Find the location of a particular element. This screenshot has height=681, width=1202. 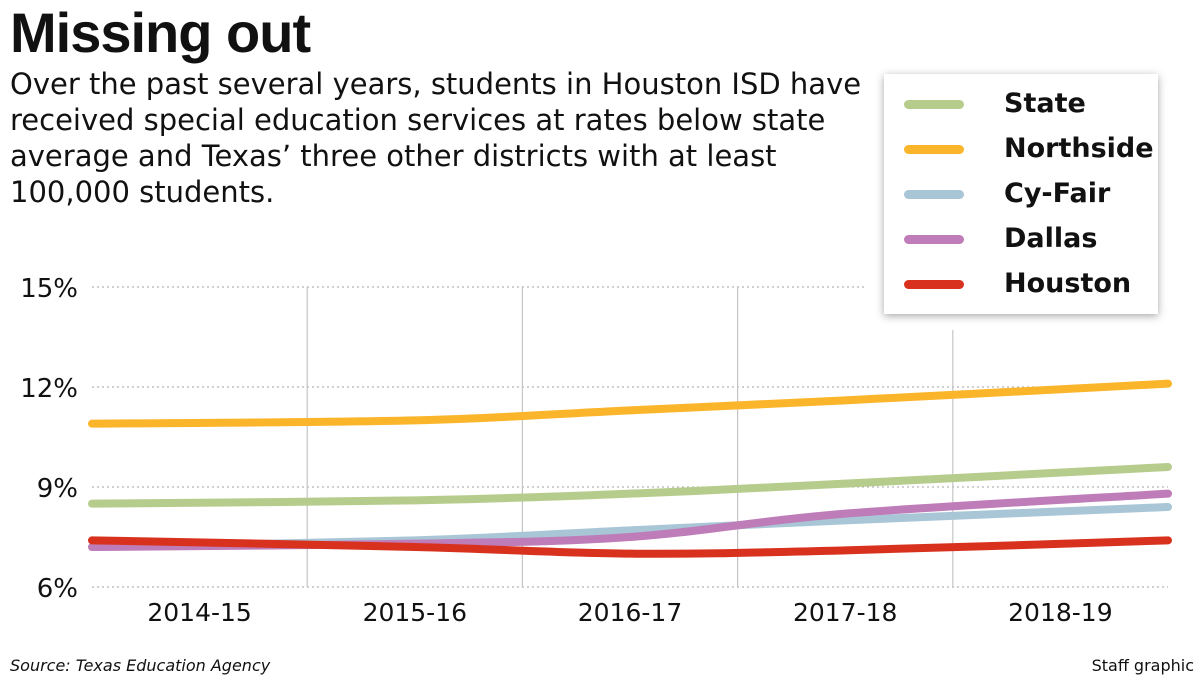

legend-label: Northside is located at coordinates (1079, 148).